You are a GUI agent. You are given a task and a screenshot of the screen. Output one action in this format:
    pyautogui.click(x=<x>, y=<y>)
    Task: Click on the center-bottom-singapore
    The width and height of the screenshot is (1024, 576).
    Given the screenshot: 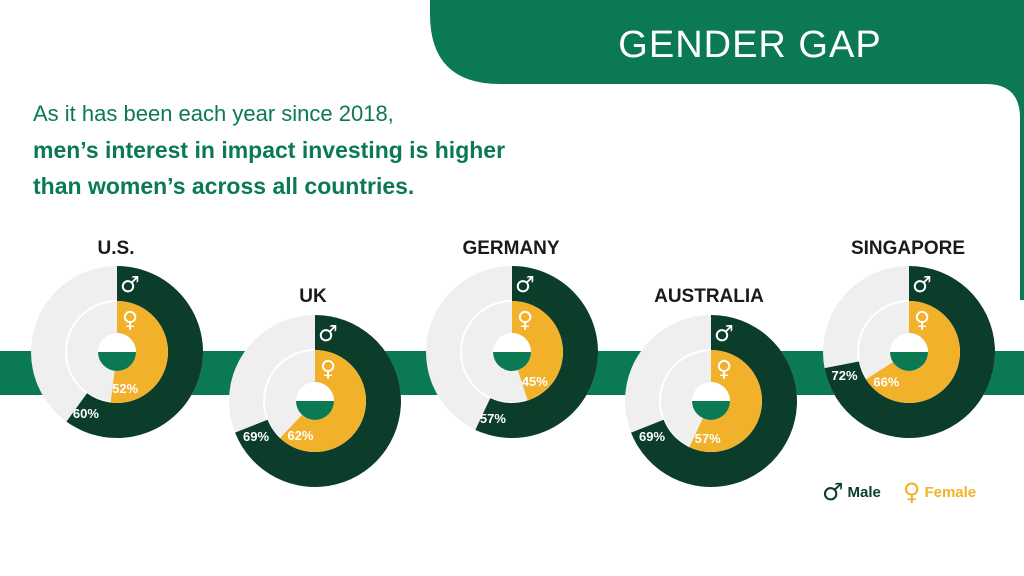 What is the action you would take?
    pyautogui.click(x=909, y=361)
    